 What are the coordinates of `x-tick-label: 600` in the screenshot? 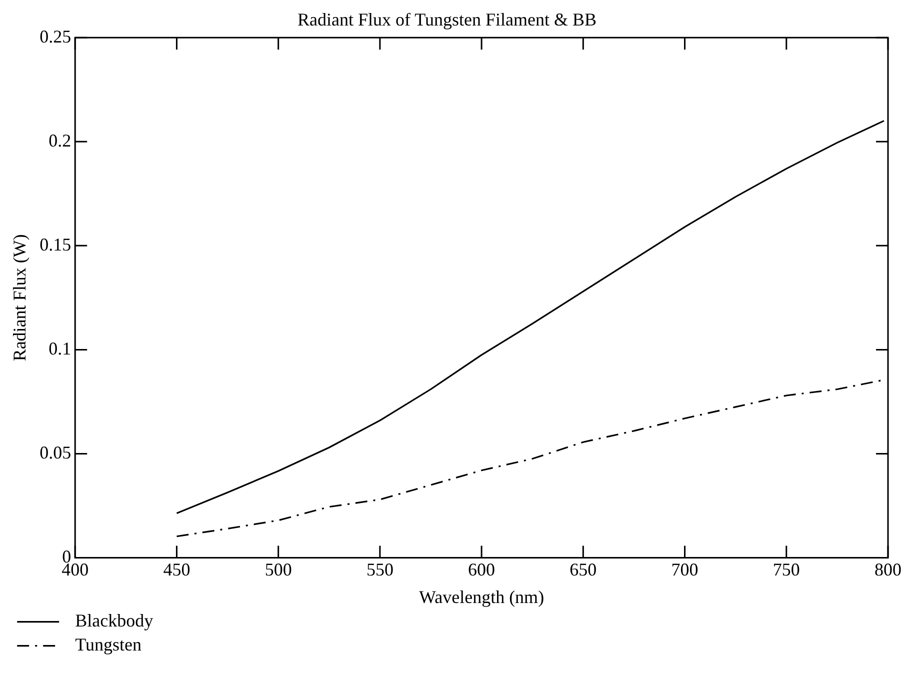 It's located at (482, 569).